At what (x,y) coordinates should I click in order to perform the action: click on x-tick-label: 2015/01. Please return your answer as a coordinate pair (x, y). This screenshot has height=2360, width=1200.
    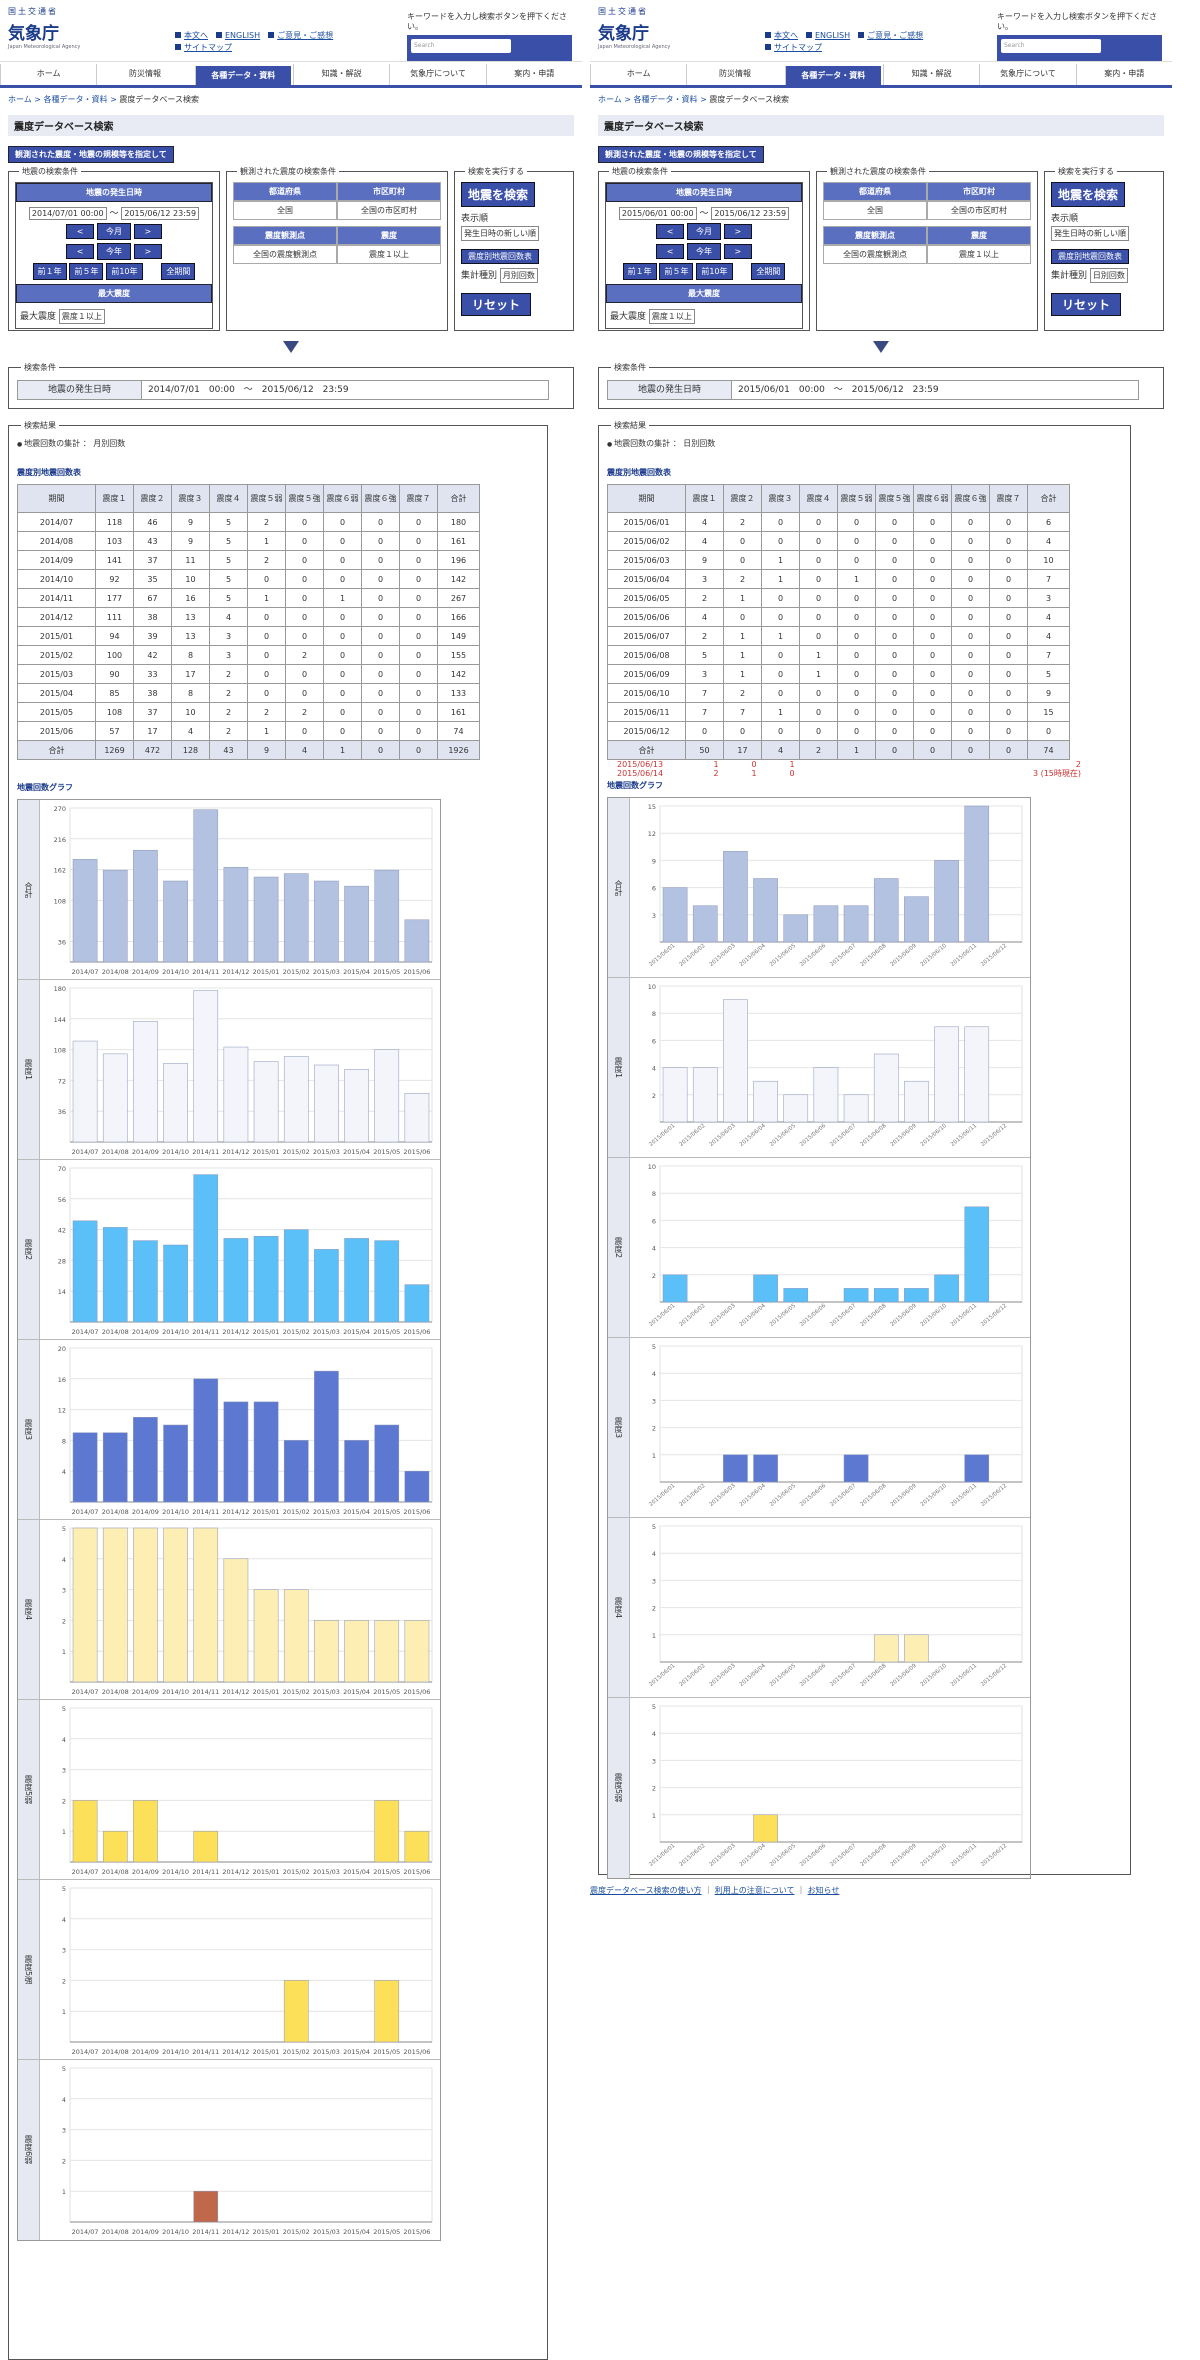
    Looking at the image, I should click on (266, 1692).